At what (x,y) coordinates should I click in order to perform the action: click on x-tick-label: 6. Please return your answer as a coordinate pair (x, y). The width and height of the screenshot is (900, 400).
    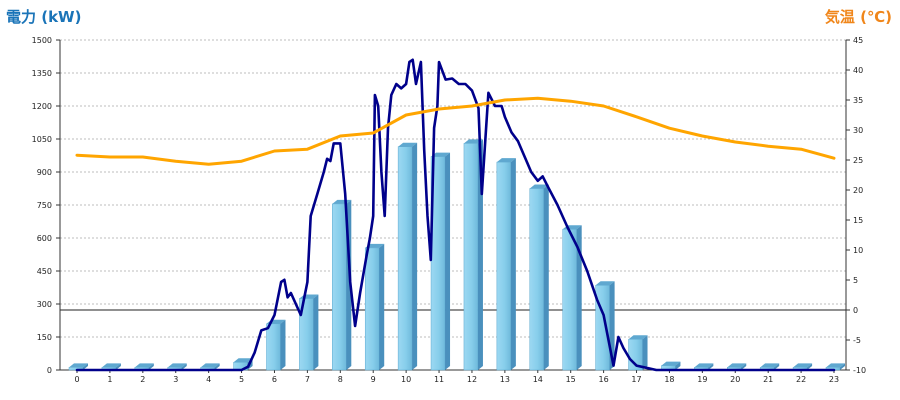
    Looking at the image, I should click on (274, 379).